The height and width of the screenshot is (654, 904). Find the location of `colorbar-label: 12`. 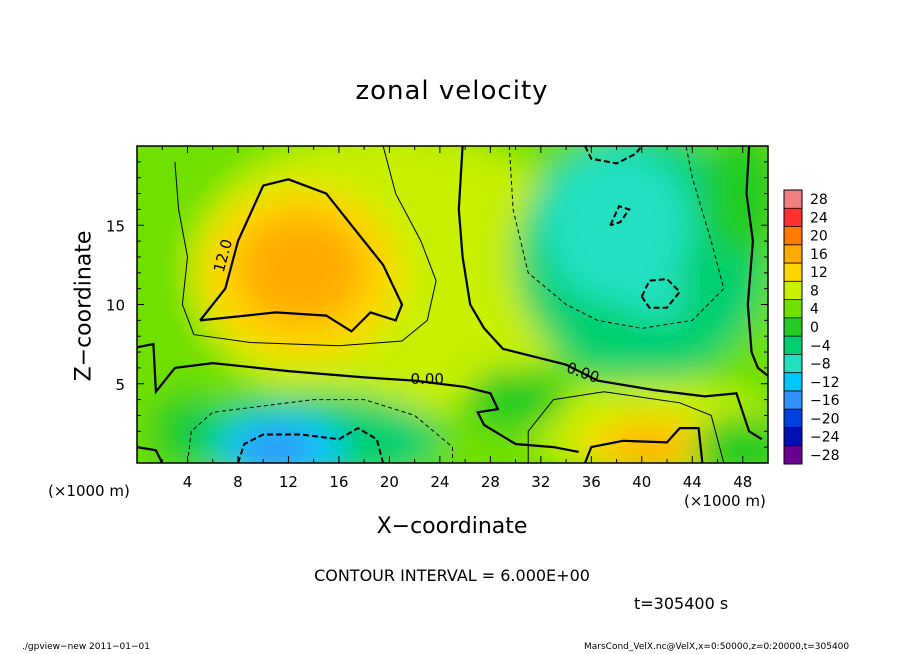

colorbar-label: 12 is located at coordinates (819, 273).